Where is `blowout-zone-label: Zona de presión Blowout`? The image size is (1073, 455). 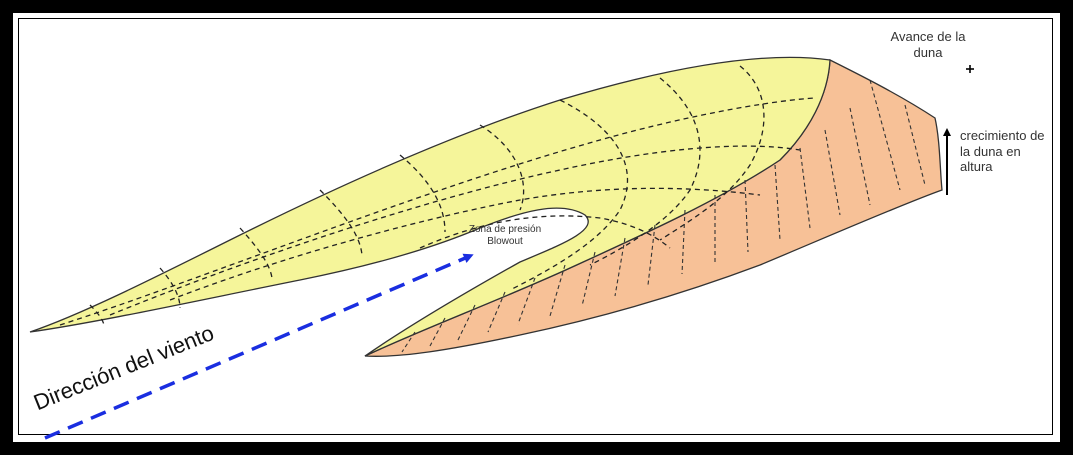
blowout-zone-label: Zona de presión Blowout is located at coordinates (505, 235).